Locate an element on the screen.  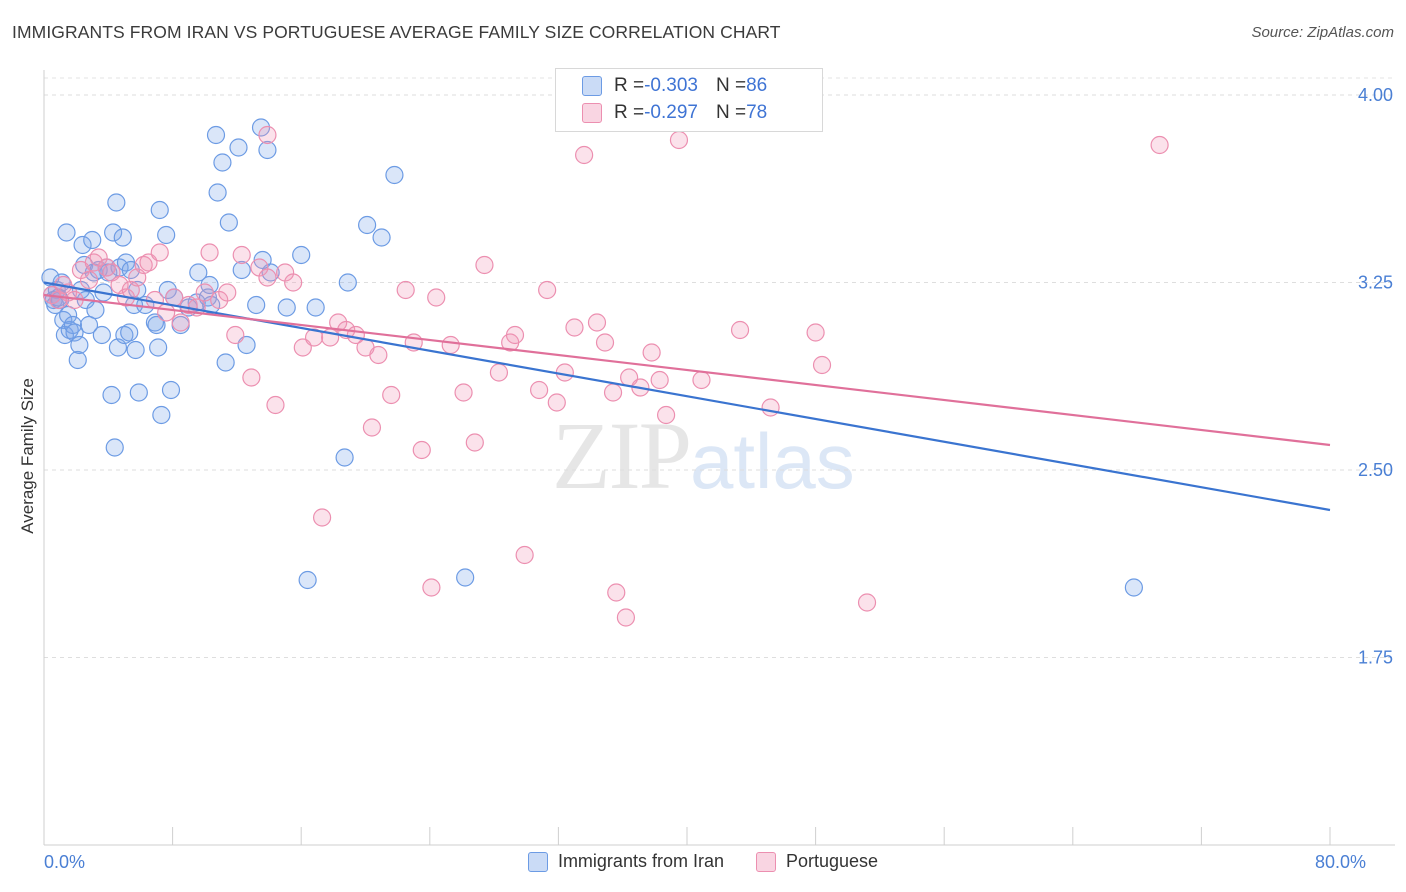
legend-row-portuguese: R = -0.297 N = 78 is located at coordinates (674, 113).